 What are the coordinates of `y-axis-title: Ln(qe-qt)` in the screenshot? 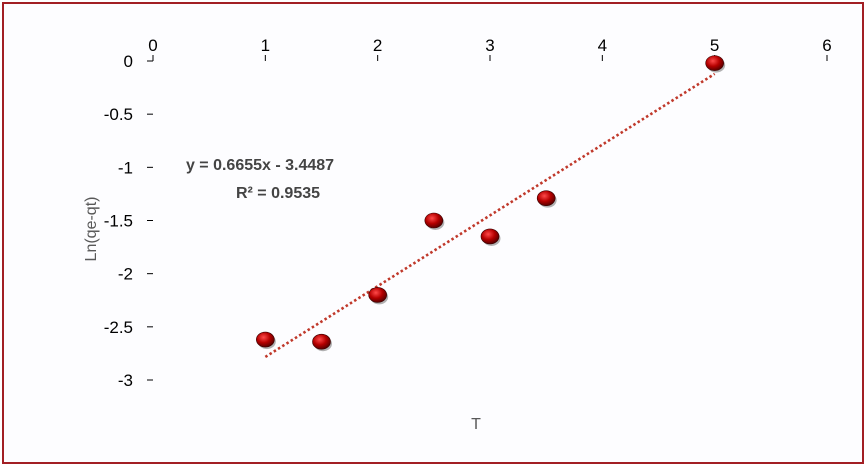 It's located at (91, 229).